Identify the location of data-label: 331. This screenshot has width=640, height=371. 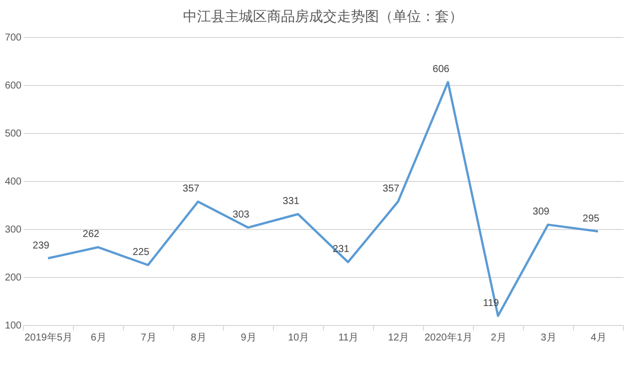
(291, 202).